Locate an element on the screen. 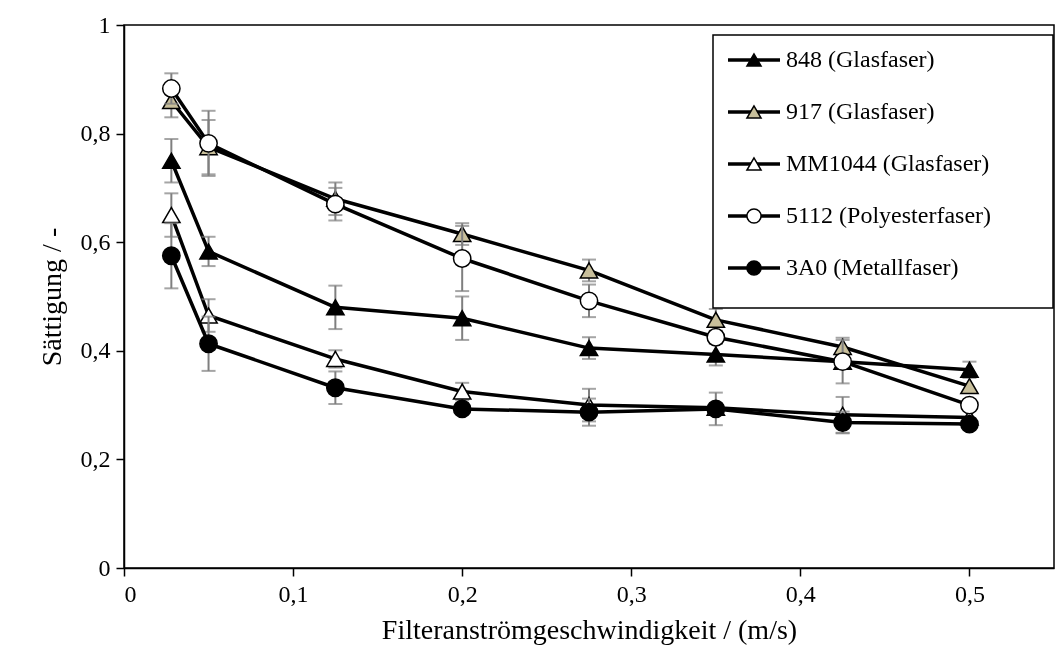 The height and width of the screenshot is (671, 1058). x-tick-label: 0 is located at coordinates (130, 593).